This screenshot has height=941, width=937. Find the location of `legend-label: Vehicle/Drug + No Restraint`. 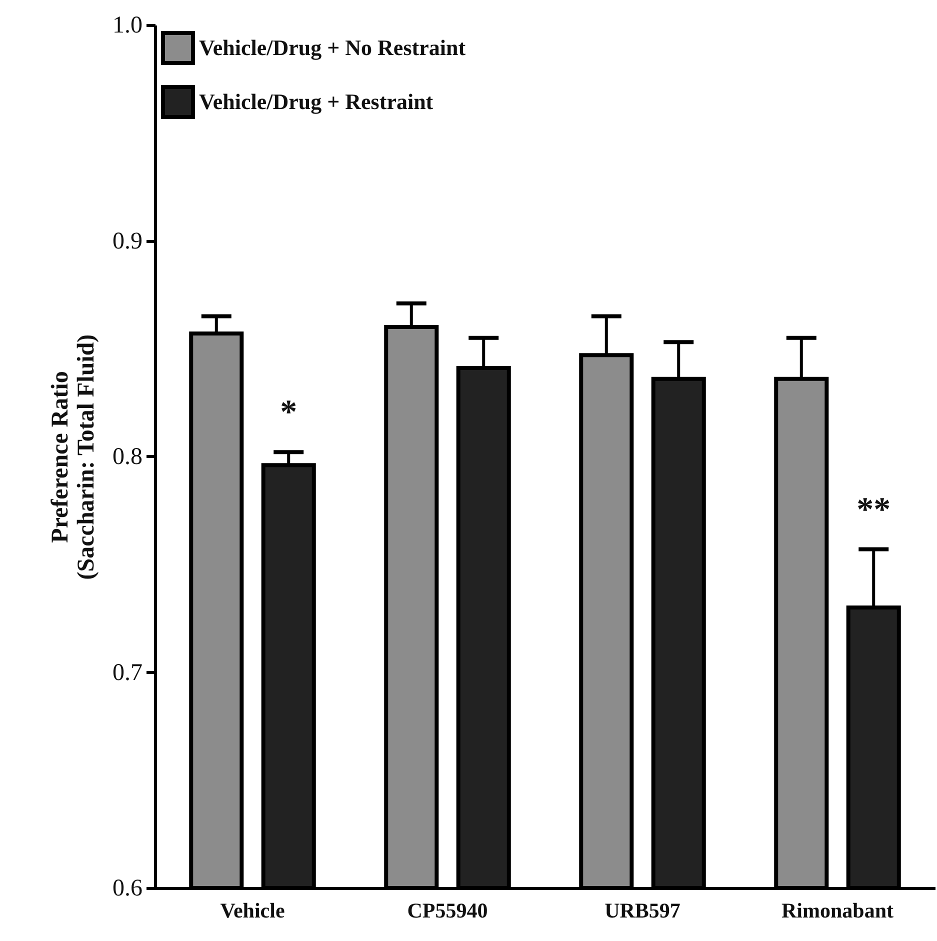

legend-label: Vehicle/Drug + No Restraint is located at coordinates (332, 47).